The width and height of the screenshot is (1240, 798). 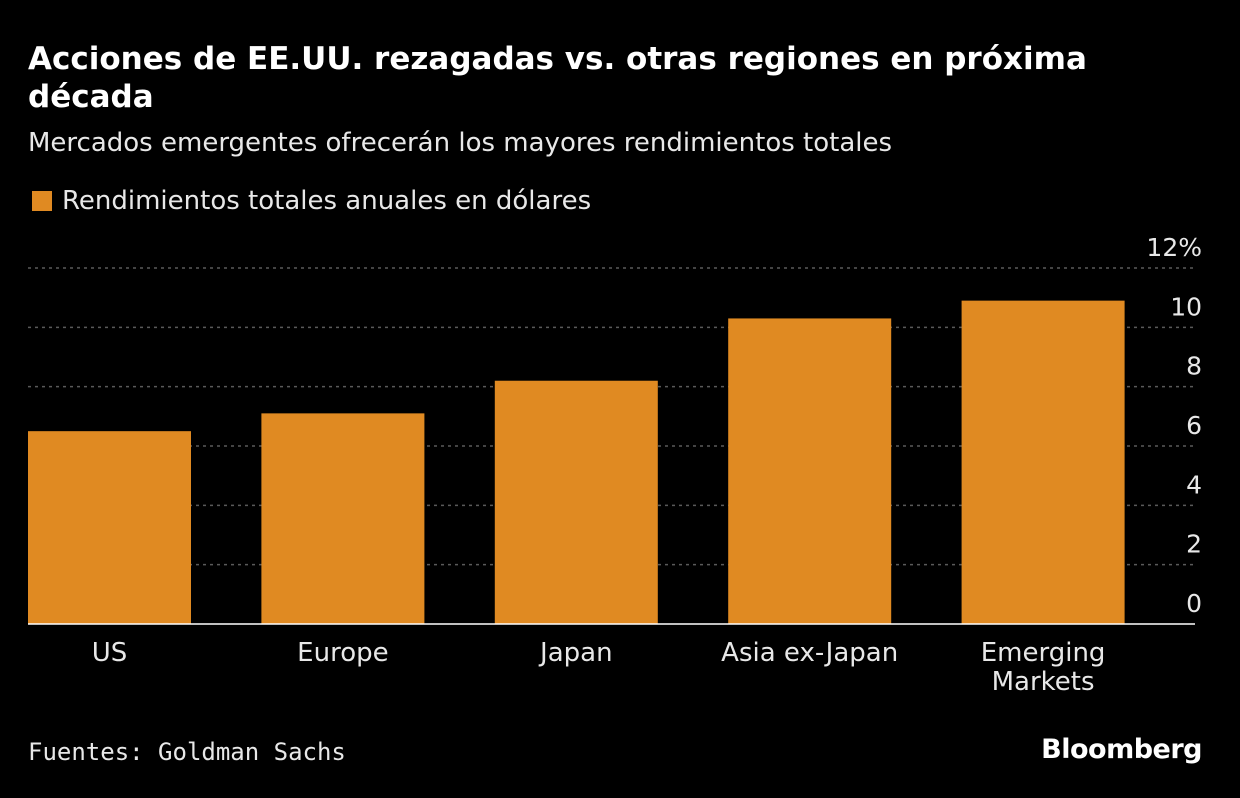 I want to click on y-tick-label: 12%, so click(x=1174, y=247).